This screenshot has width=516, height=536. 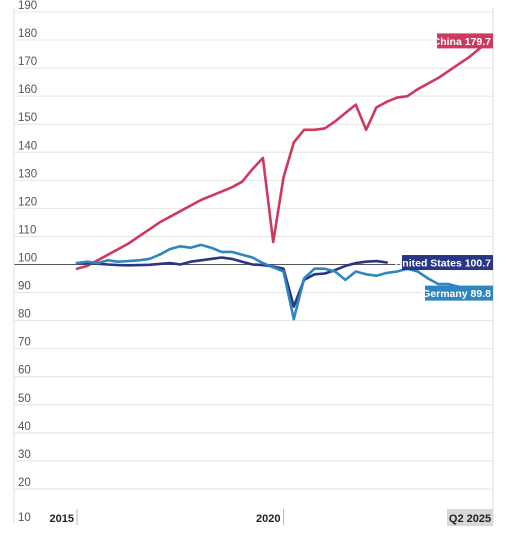 What do you see at coordinates (24, 343) in the screenshot?
I see `y-tick-label: 70` at bounding box center [24, 343].